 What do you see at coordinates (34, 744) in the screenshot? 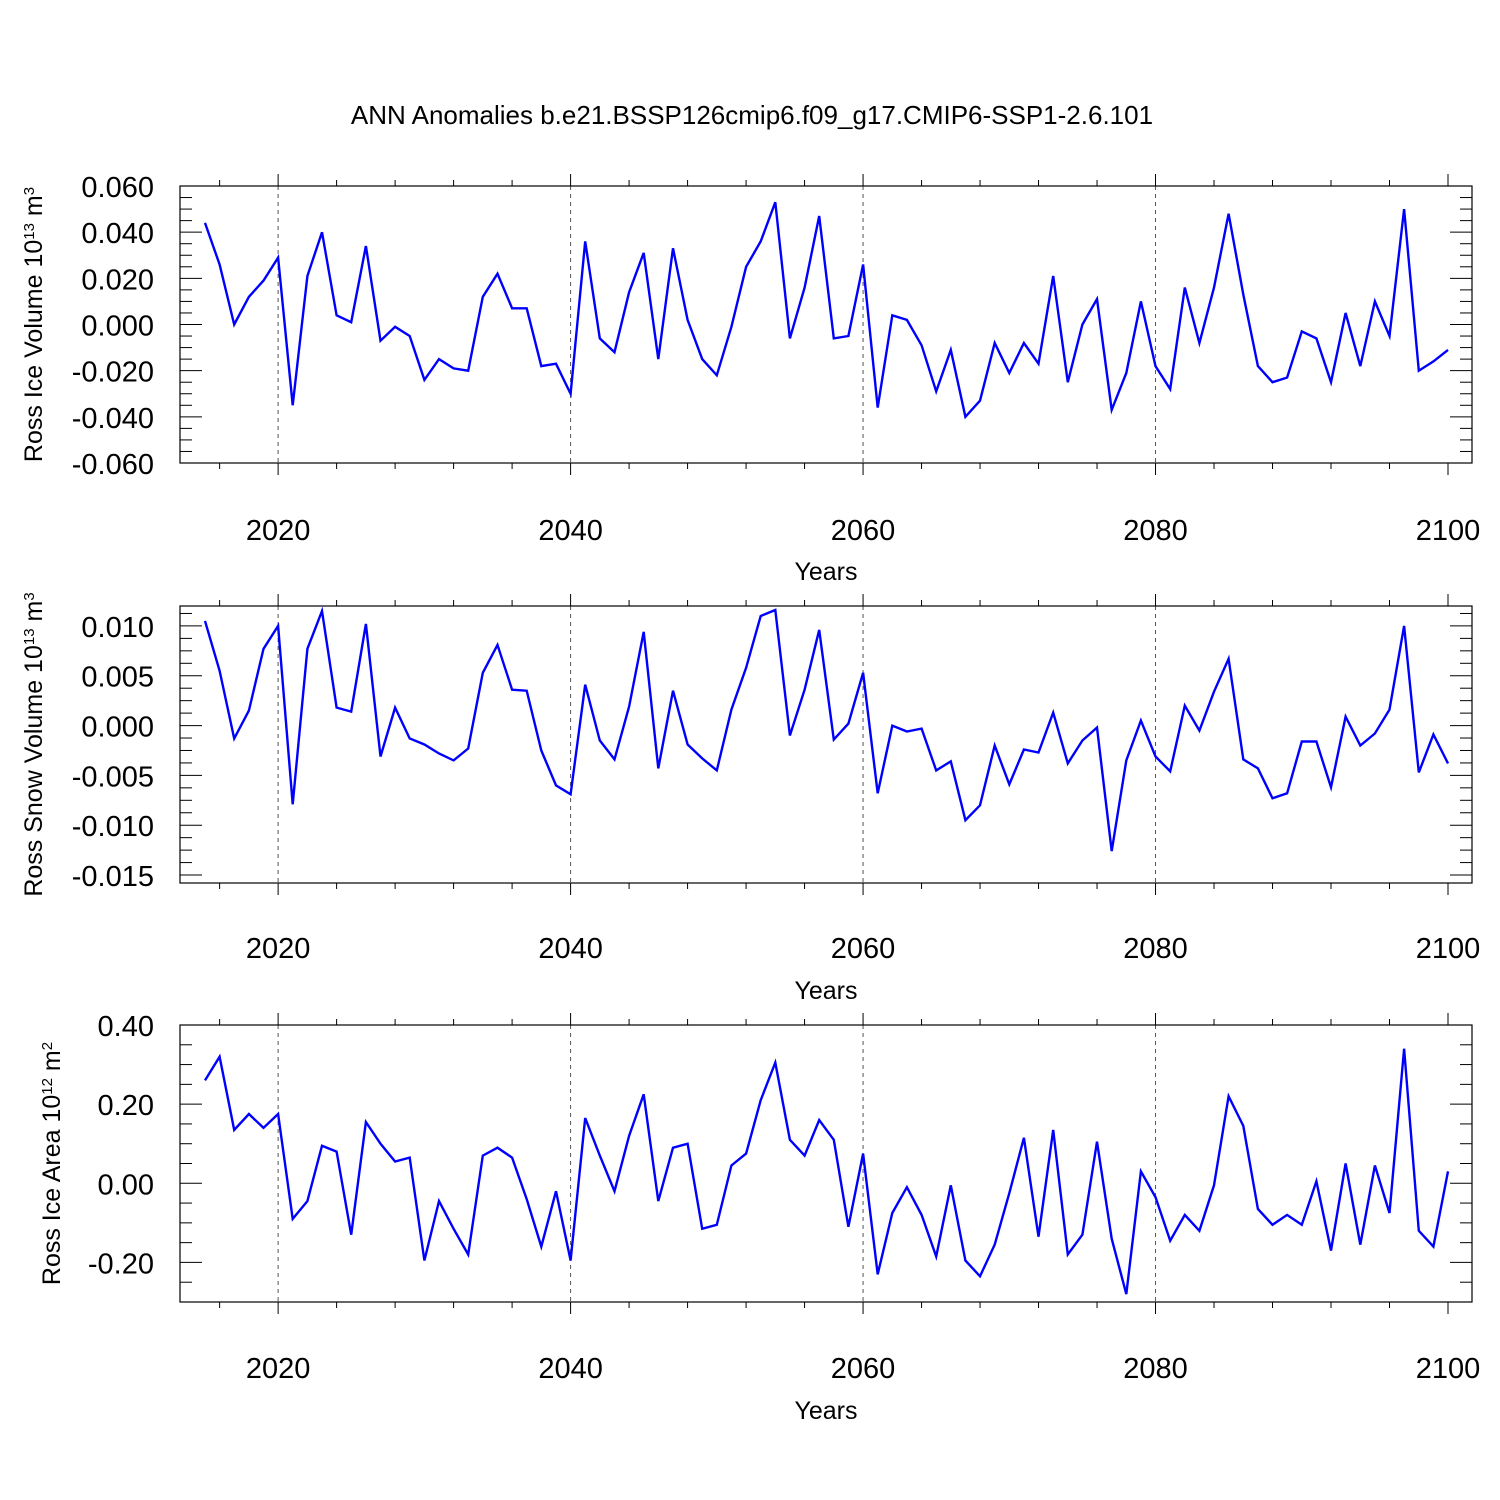
I see `y-axis-title: Ross Snow Volume 1013 m3` at bounding box center [34, 744].